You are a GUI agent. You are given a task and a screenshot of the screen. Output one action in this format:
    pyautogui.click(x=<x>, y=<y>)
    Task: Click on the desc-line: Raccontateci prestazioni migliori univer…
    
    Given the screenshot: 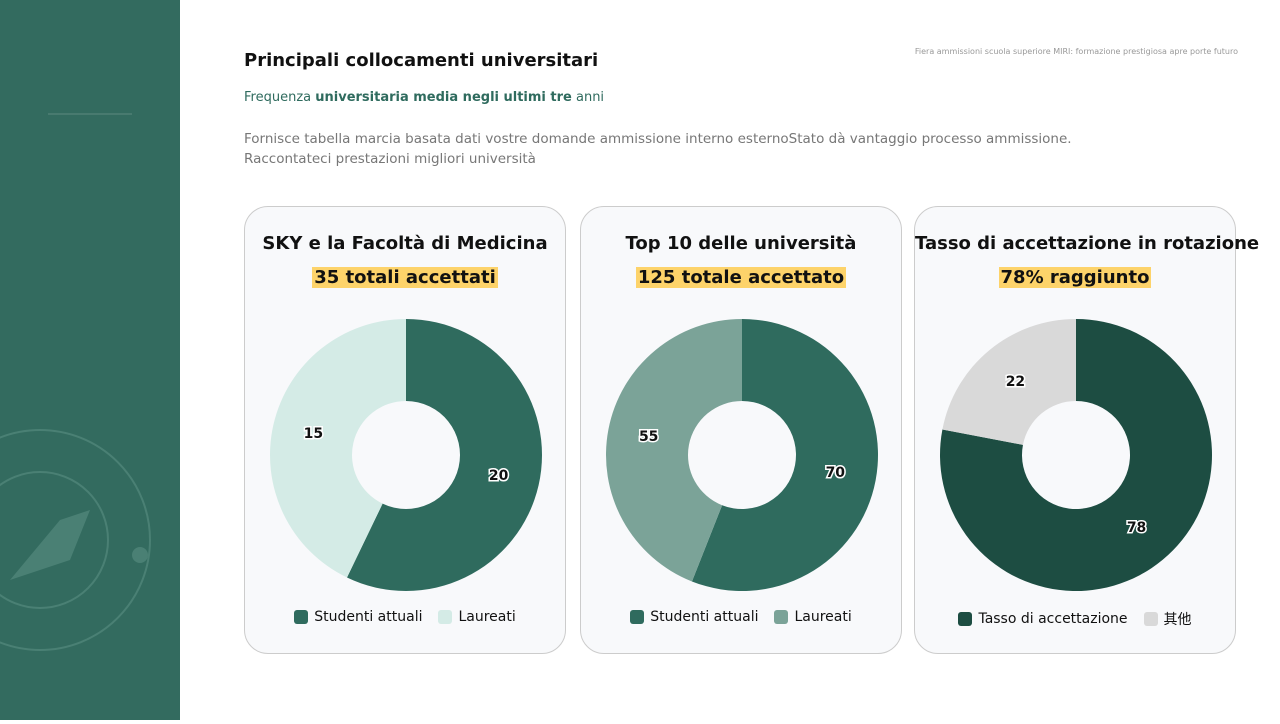 What is the action you would take?
    pyautogui.click(x=390, y=159)
    